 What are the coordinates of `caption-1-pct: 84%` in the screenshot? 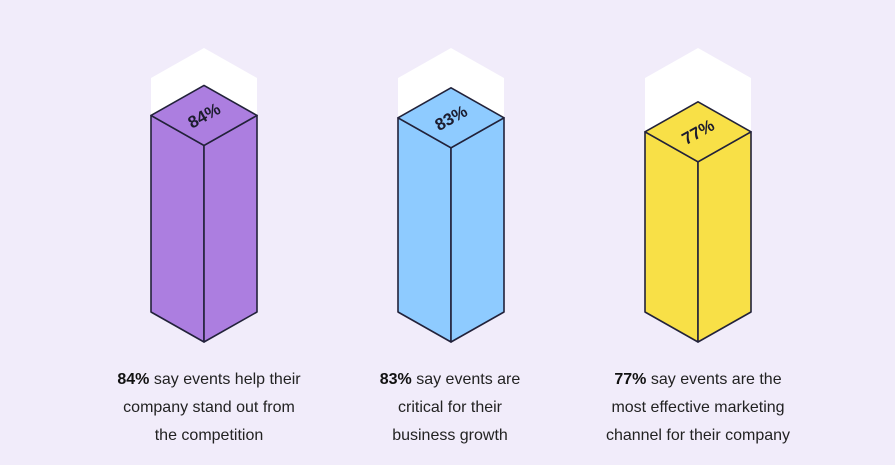 It's located at (133, 379).